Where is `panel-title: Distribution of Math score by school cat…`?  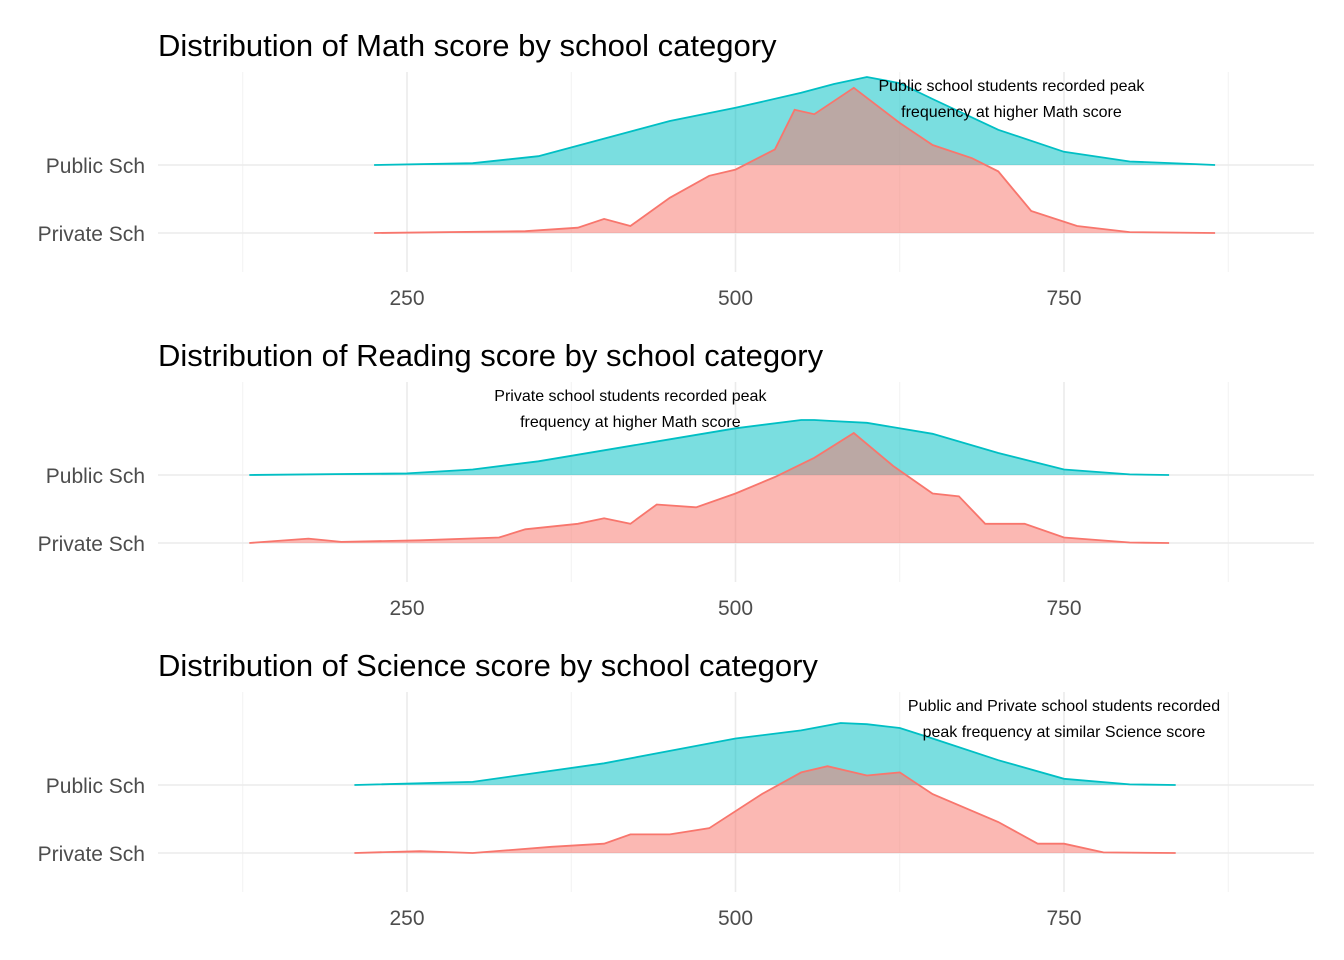
panel-title: Distribution of Math score by school cat… is located at coordinates (467, 45).